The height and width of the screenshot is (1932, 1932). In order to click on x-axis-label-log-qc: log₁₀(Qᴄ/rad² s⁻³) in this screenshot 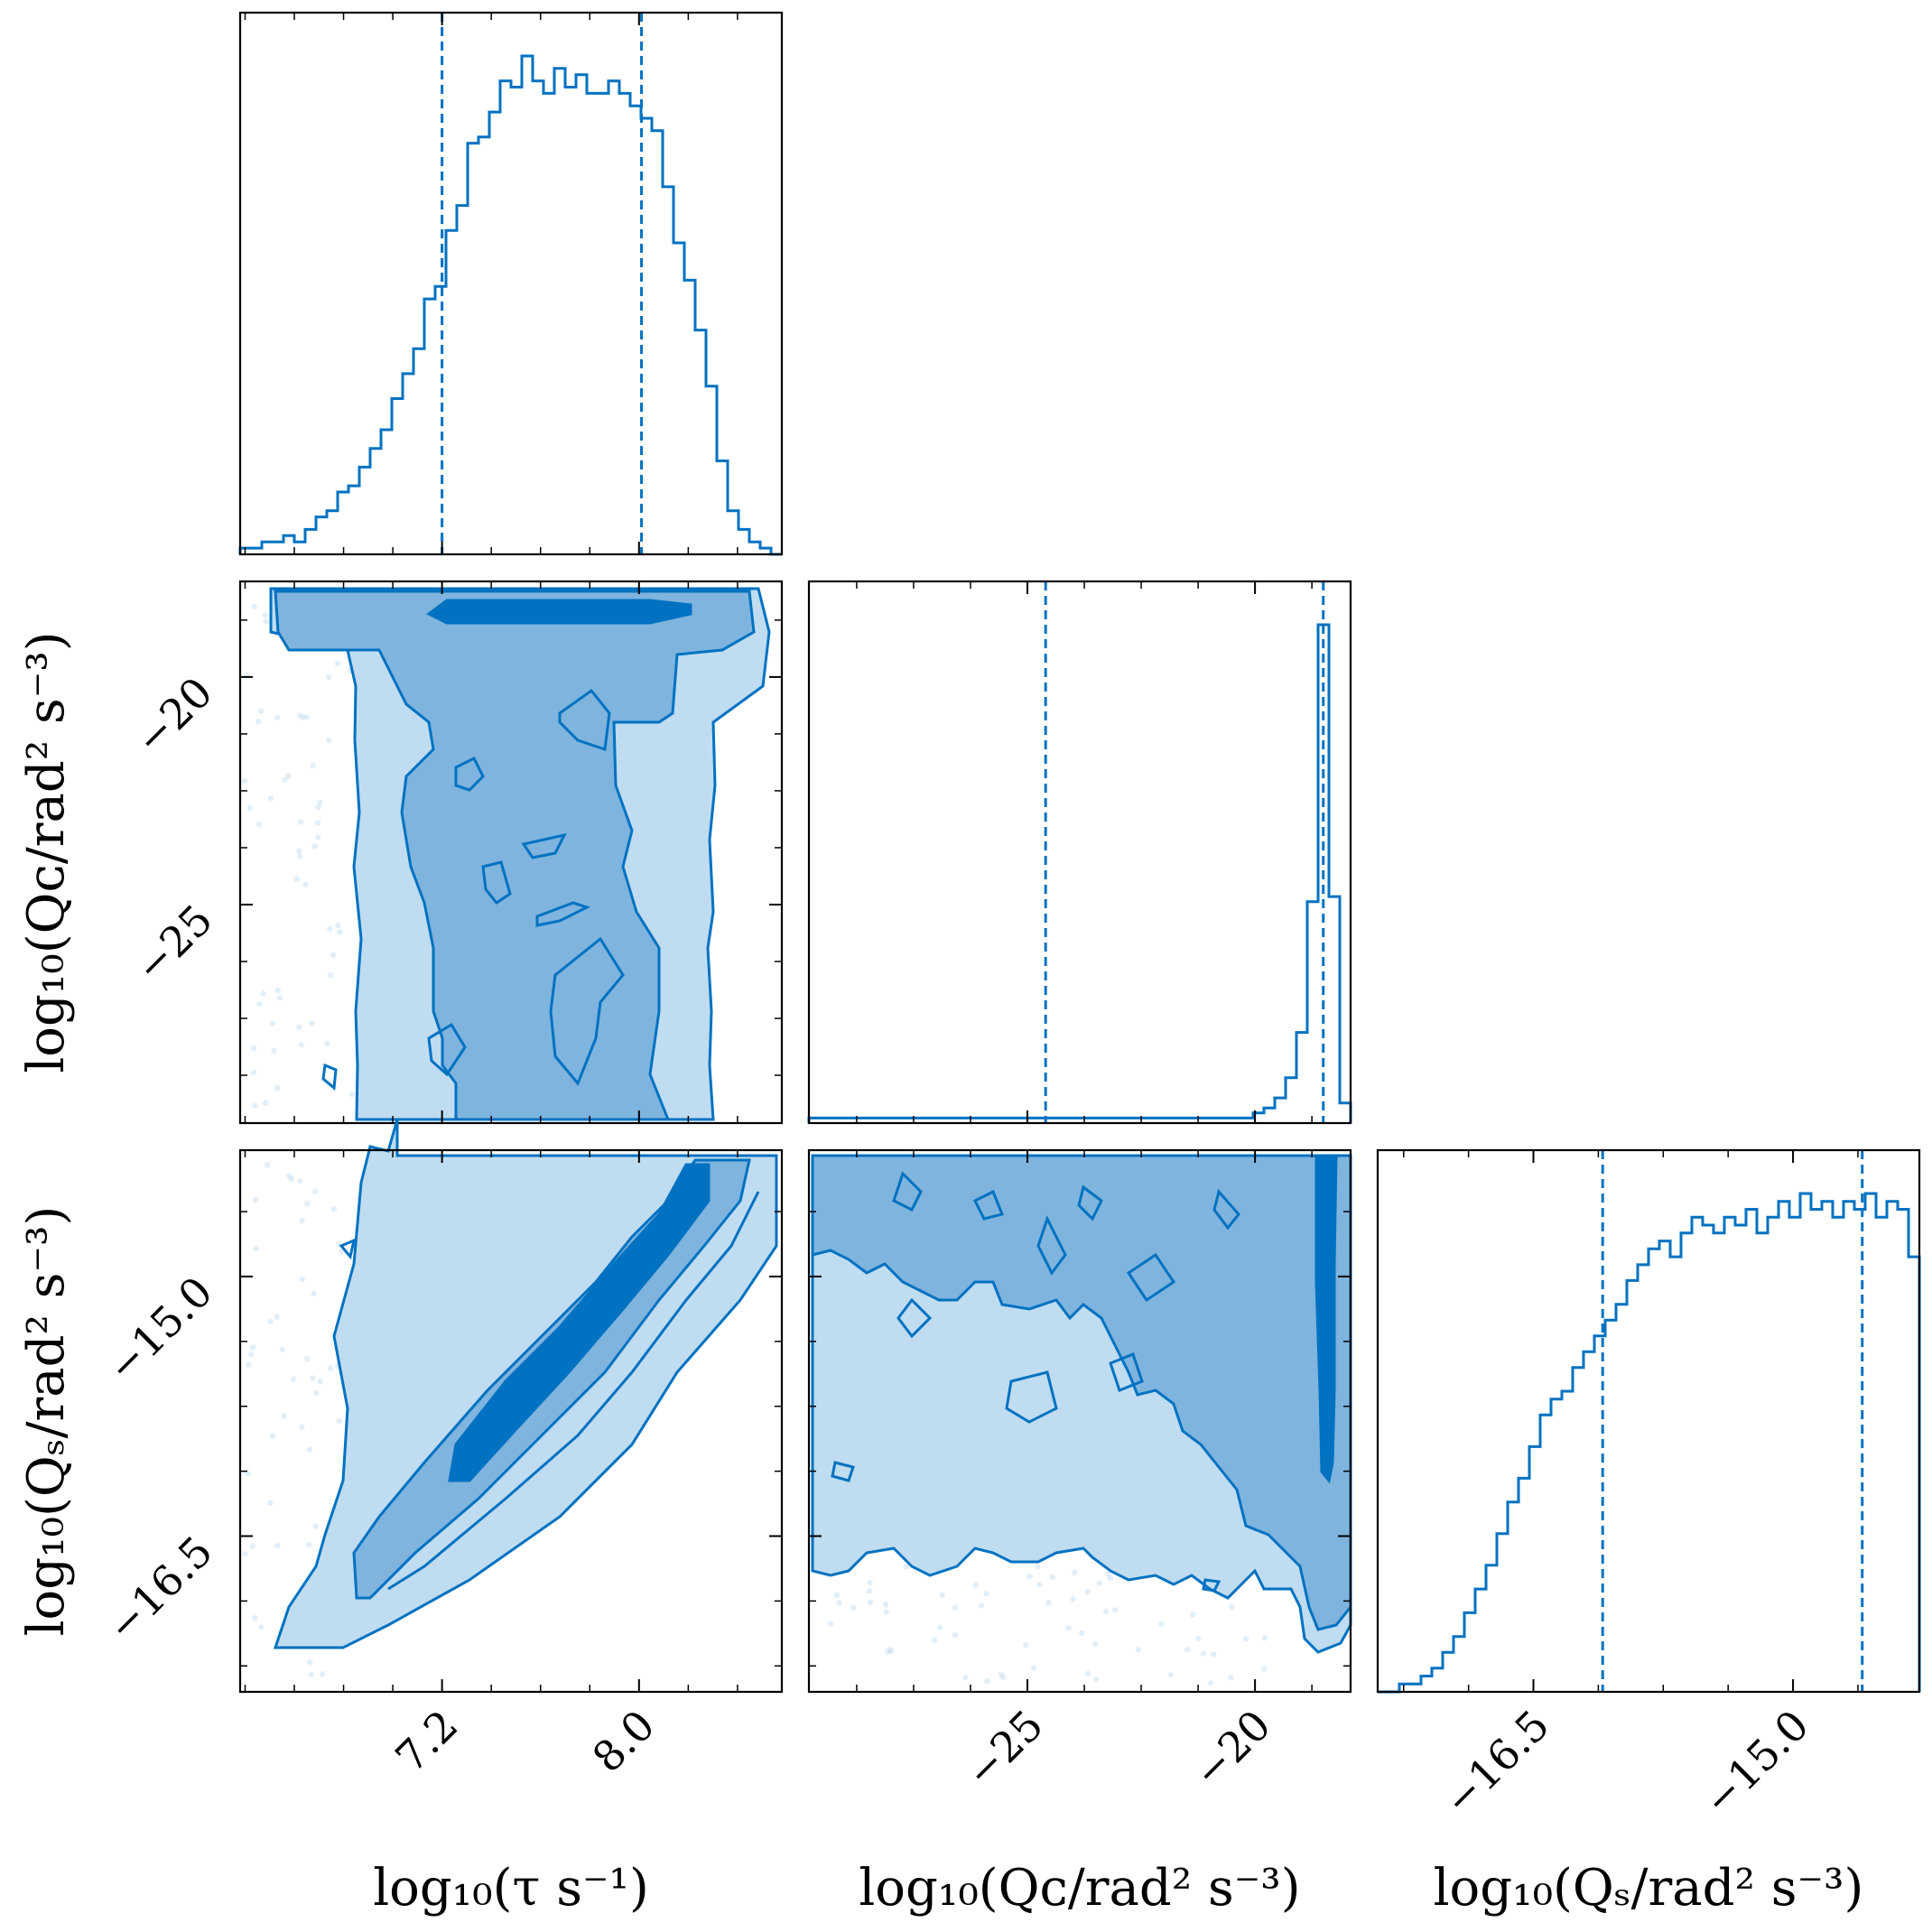, I will do `click(1079, 1888)`.